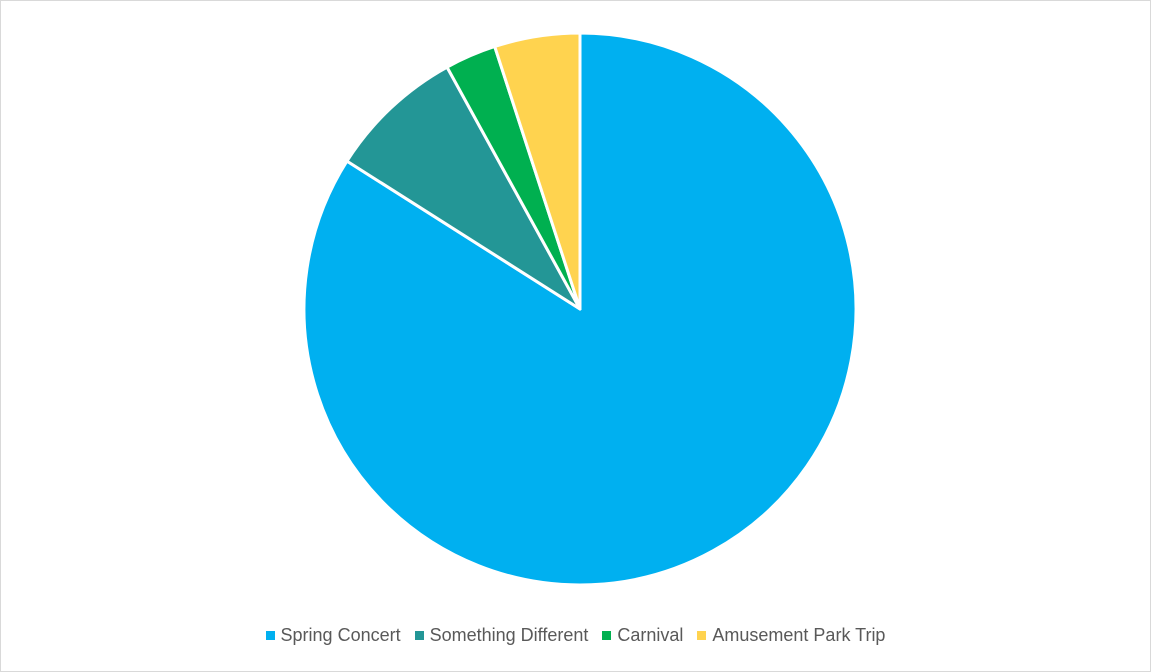 The width and height of the screenshot is (1151, 672). What do you see at coordinates (463, 188) in the screenshot?
I see `pie-slice-something-different` at bounding box center [463, 188].